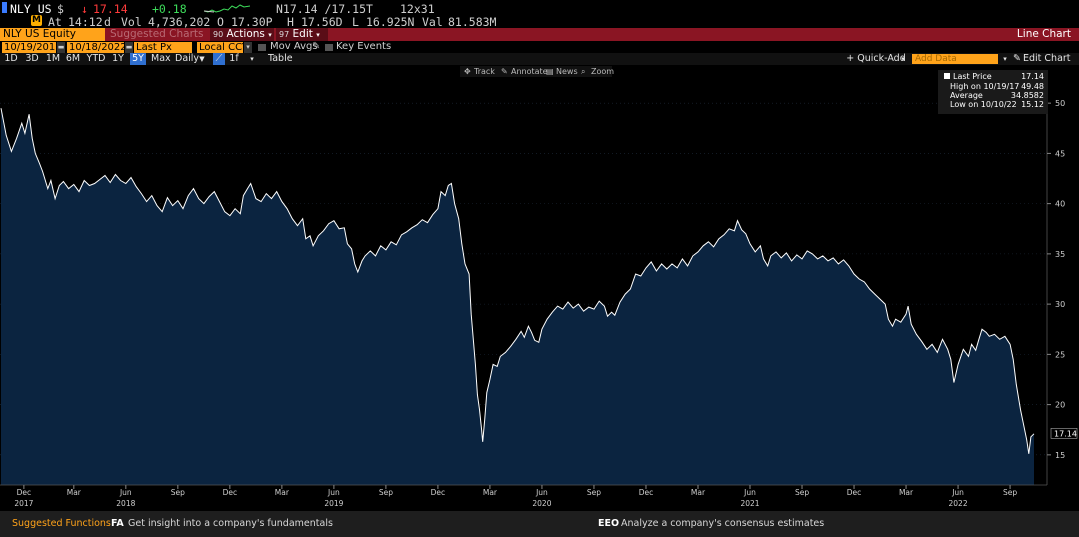  I want to click on edit-chart-button: Edit Chart, so click(1047, 58).